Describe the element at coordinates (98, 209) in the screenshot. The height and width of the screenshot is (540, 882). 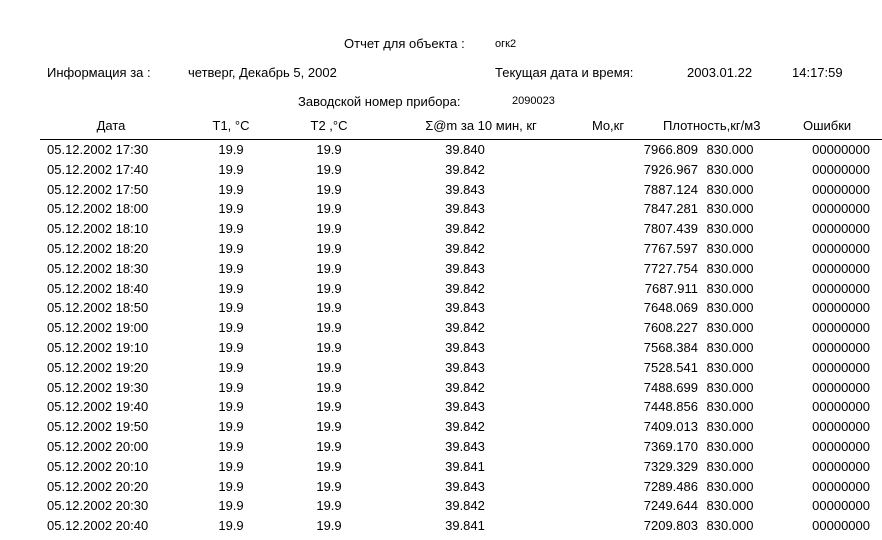
I see `cell-date: 05.12.2002 18:00` at that location.